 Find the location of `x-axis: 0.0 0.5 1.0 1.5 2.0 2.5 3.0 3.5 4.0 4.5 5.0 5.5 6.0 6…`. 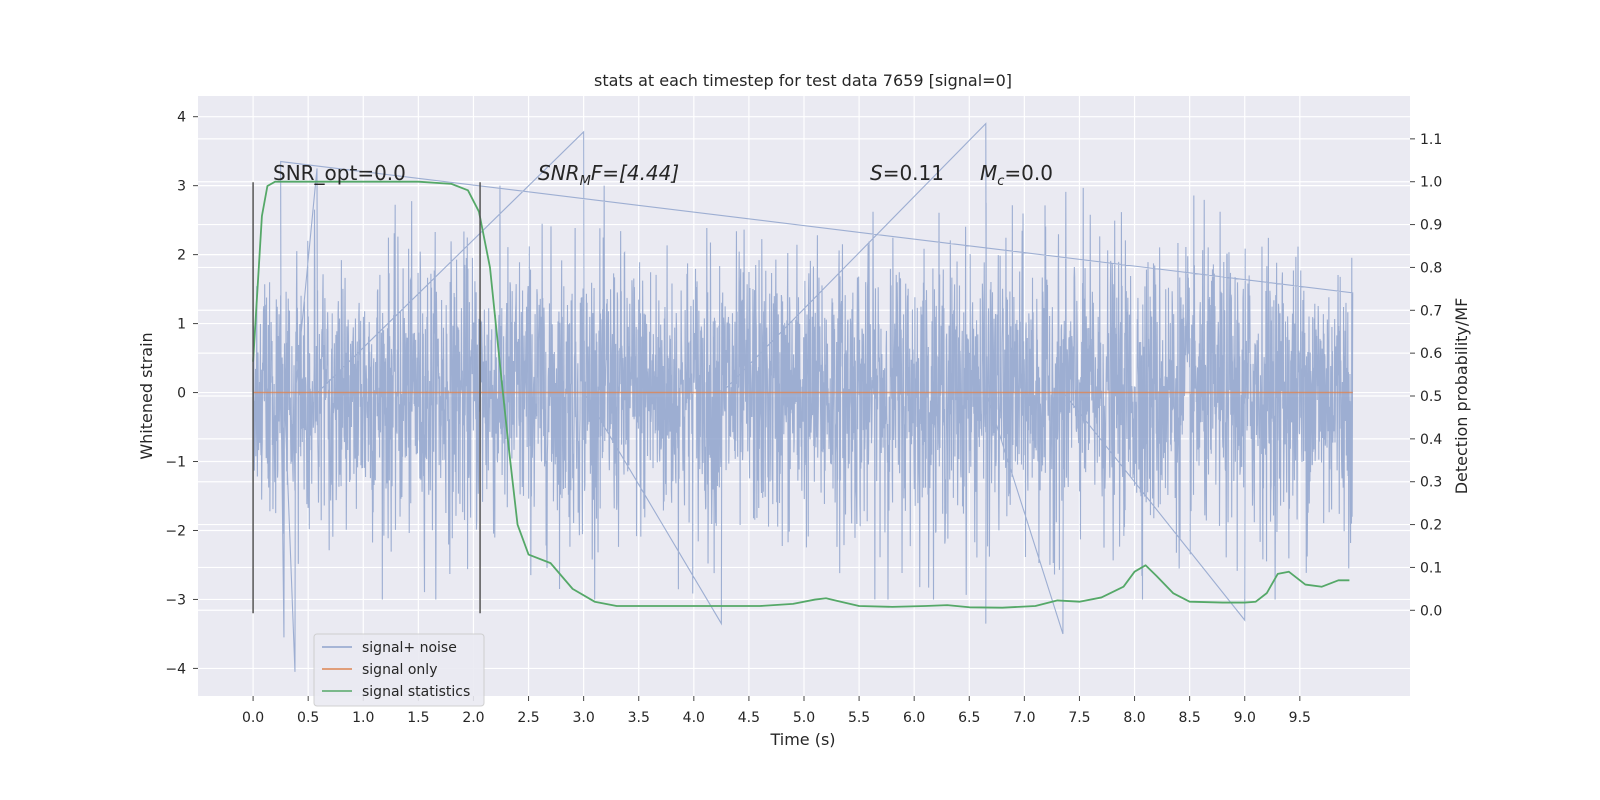

x-axis: 0.0 0.5 1.0 1.5 2.0 2.5 3.0 3.5 4.0 4.5 5.0 5.5 6.0 6… is located at coordinates (776, 711).